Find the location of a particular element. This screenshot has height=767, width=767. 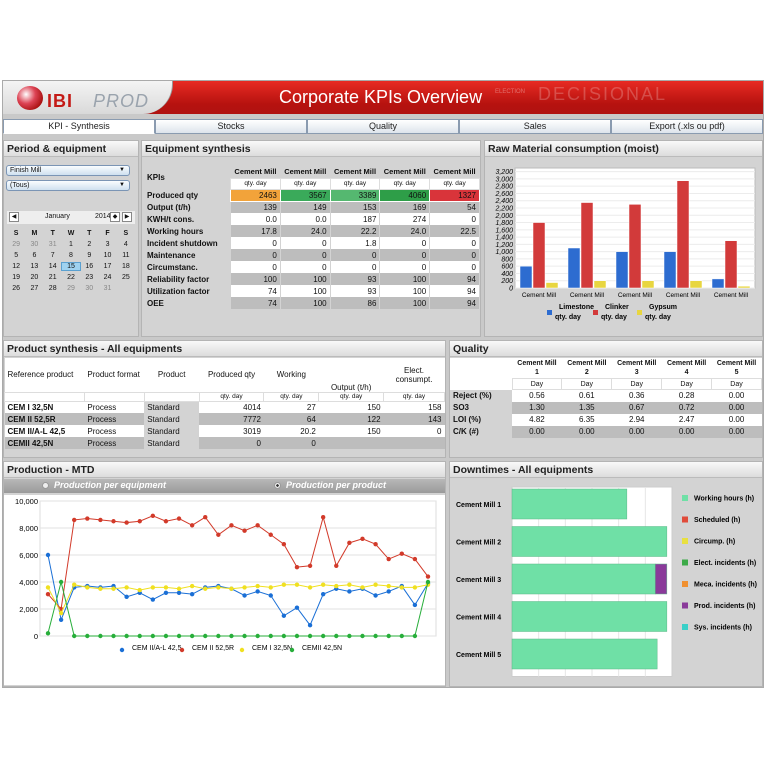

cell-value: Standard is located at coordinates (172, 431).